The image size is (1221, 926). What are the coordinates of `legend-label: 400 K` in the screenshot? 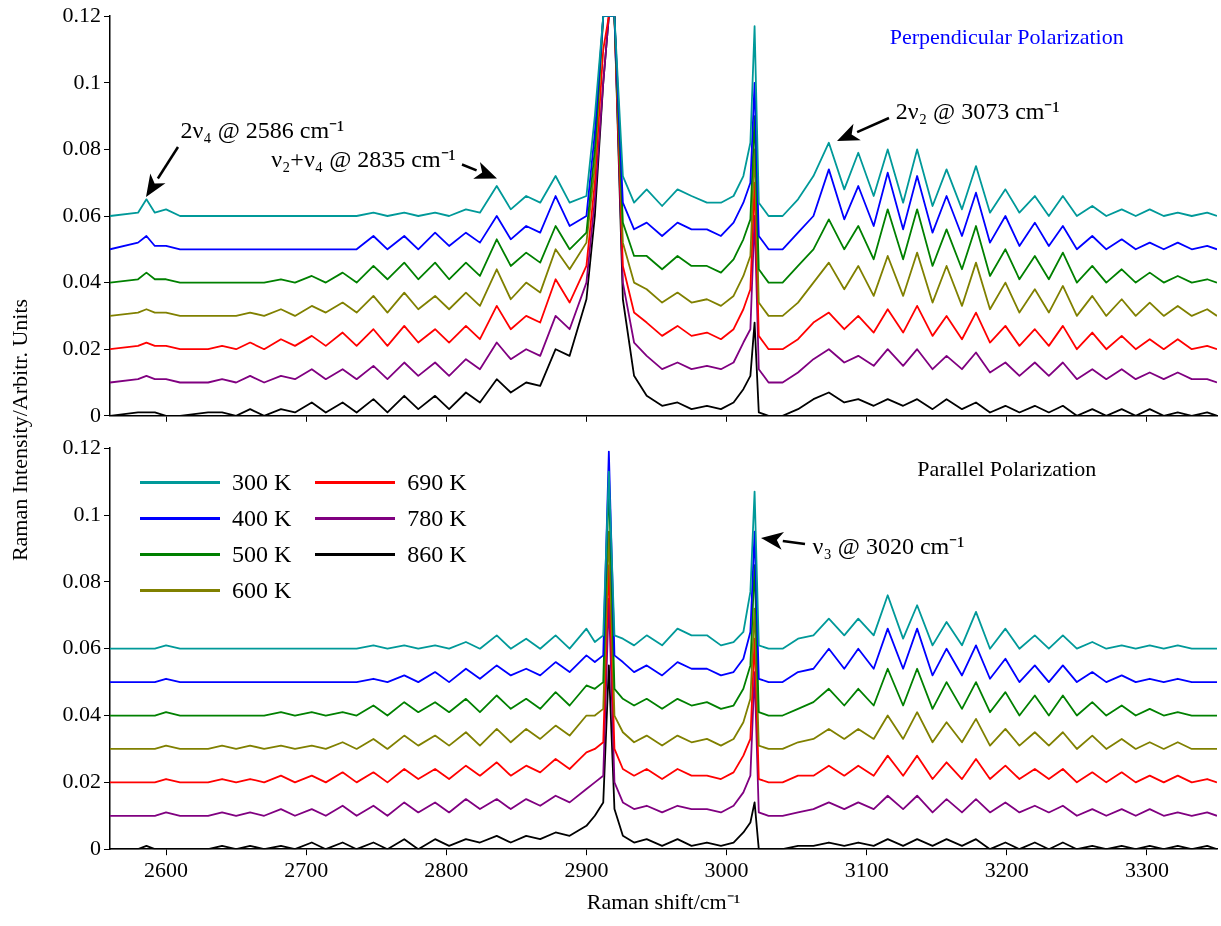 It's located at (262, 518).